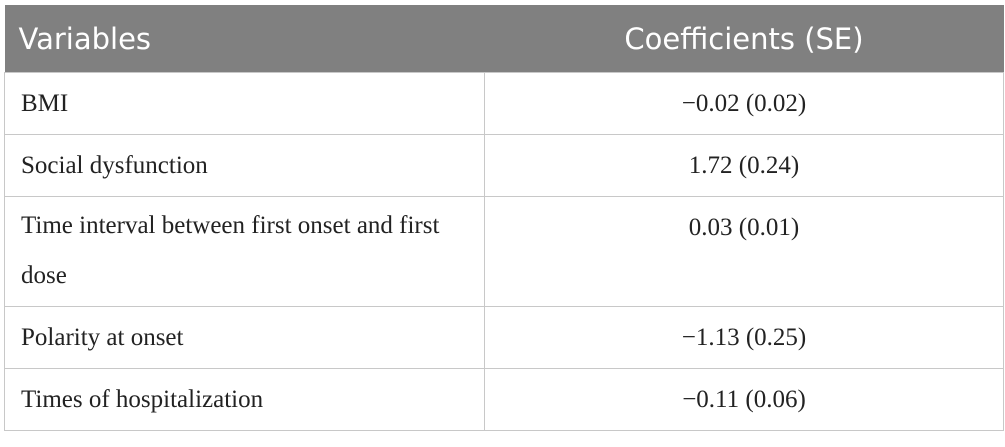 This screenshot has width=1005, height=447. I want to click on coefficient-cell: −1.13 (0.25), so click(744, 337).